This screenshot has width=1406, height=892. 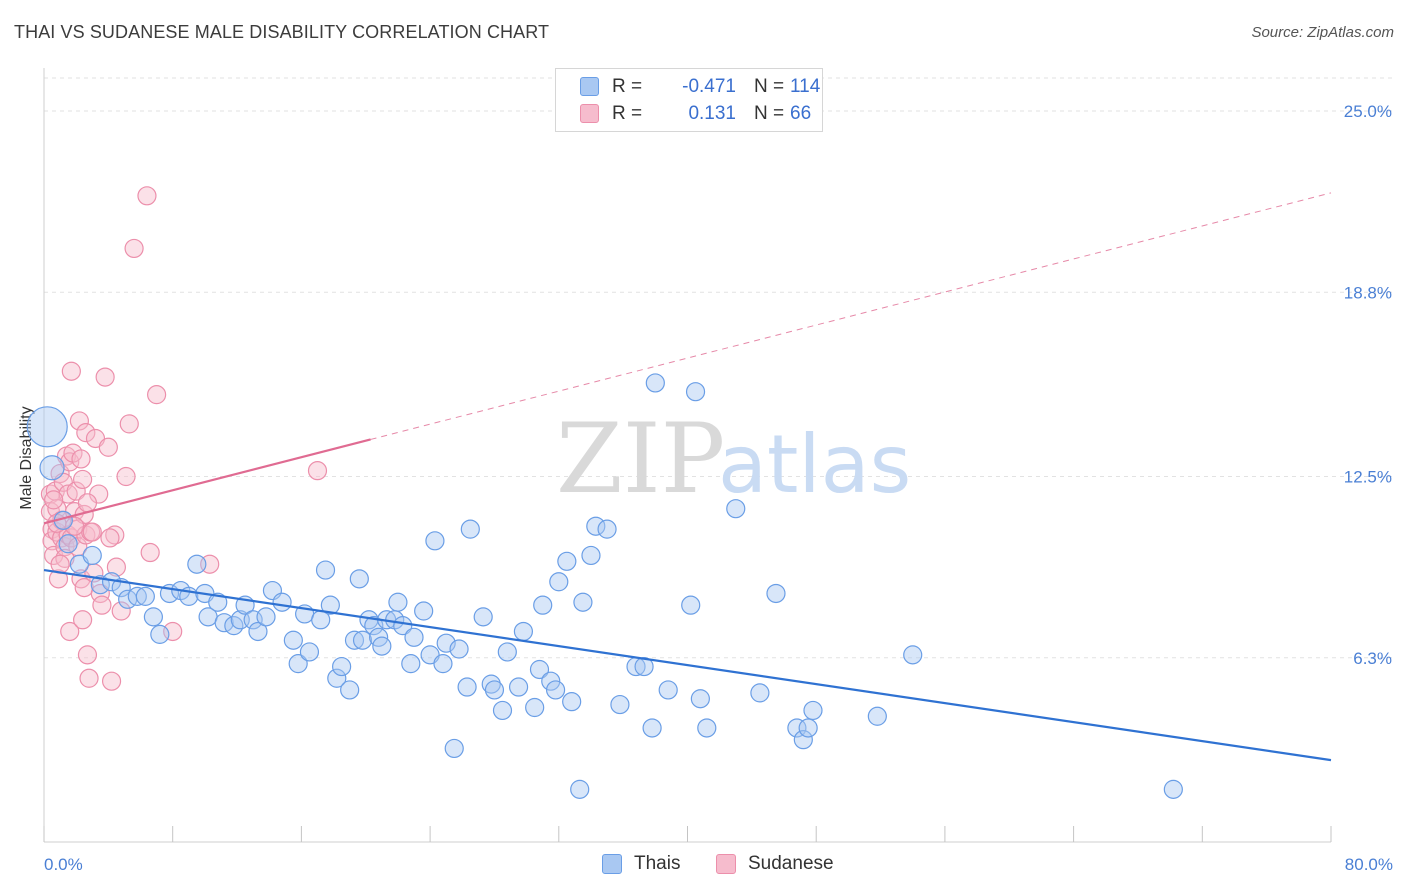 What do you see at coordinates (689, 100) in the screenshot?
I see `correlation-legend: R = -0.471 N = 114 R = 0.131 N = 66` at bounding box center [689, 100].